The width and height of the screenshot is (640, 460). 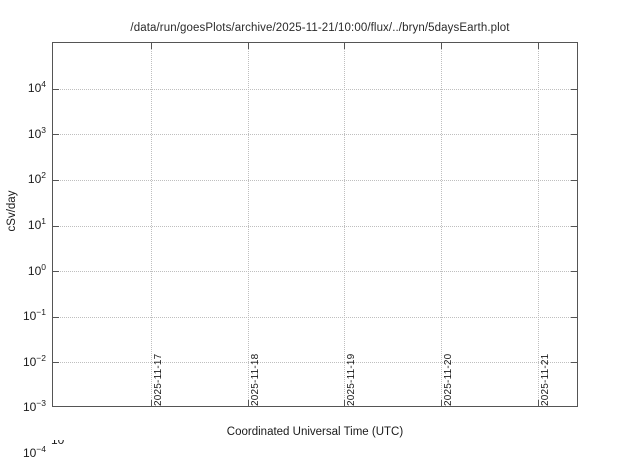 I want to click on x-tick-label: 2025-11-20, so click(x=448, y=379).